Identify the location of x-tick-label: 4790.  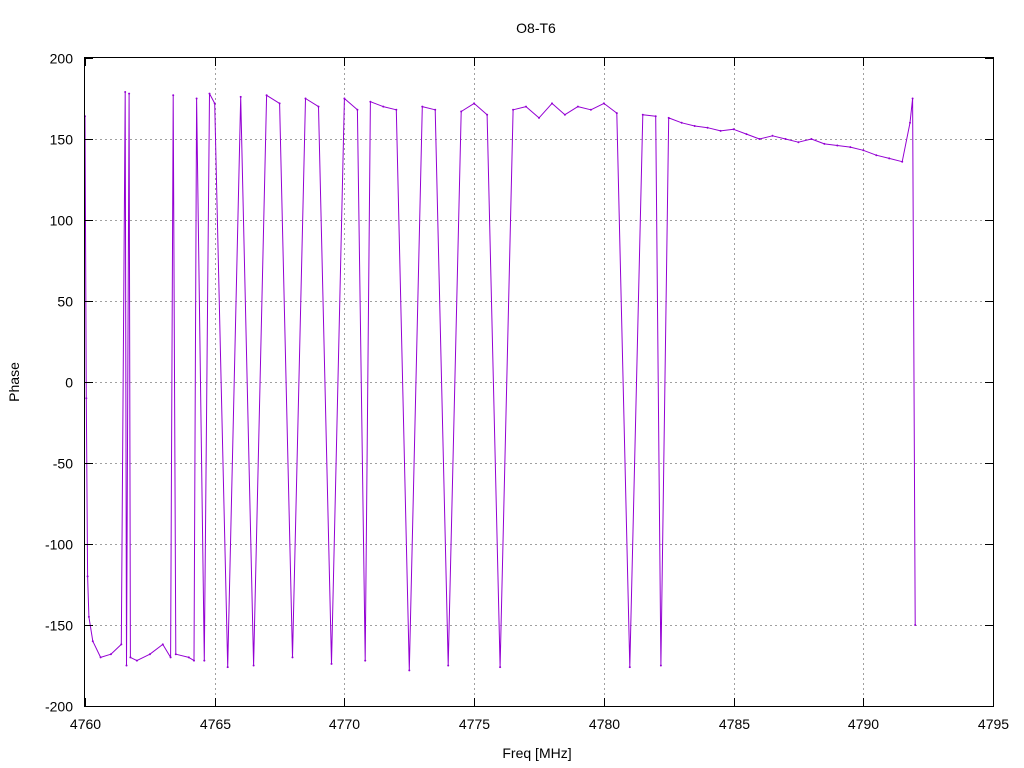
(863, 724).